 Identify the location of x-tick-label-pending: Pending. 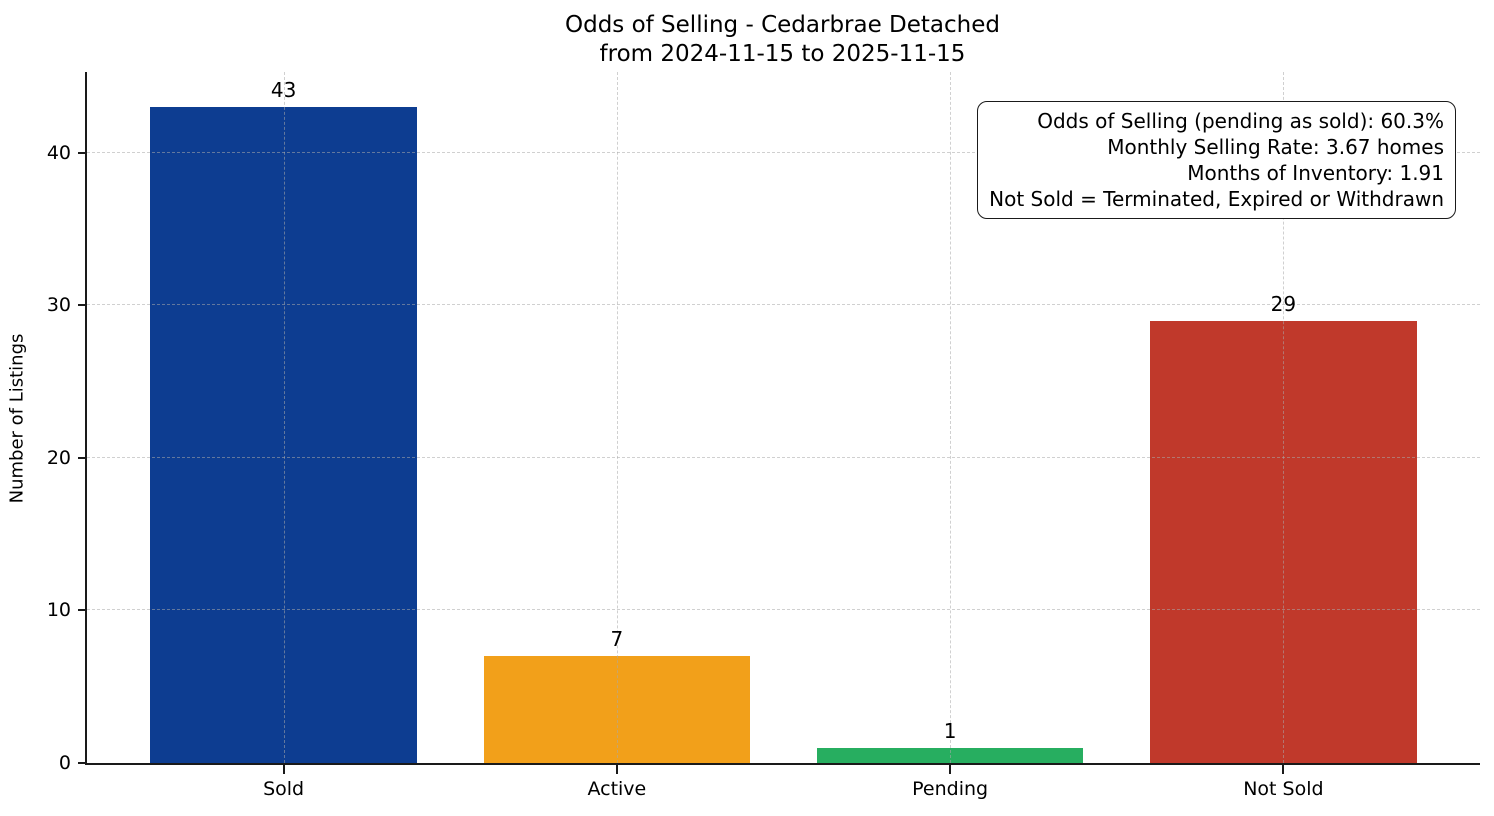
(950, 789).